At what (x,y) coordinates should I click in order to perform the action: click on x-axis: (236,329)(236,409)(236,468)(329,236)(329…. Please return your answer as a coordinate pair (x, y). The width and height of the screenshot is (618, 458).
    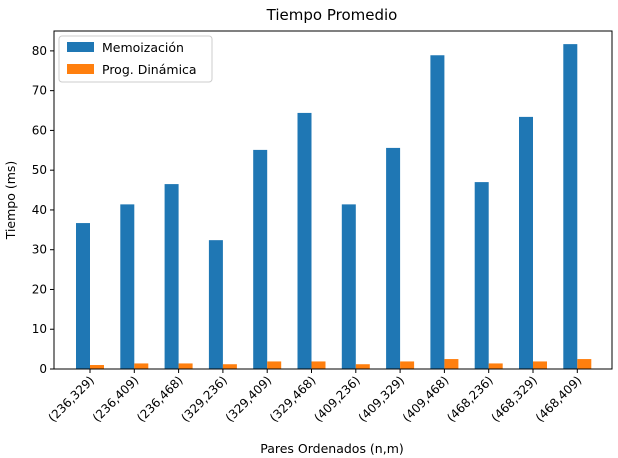
    Looking at the image, I should click on (315, 397).